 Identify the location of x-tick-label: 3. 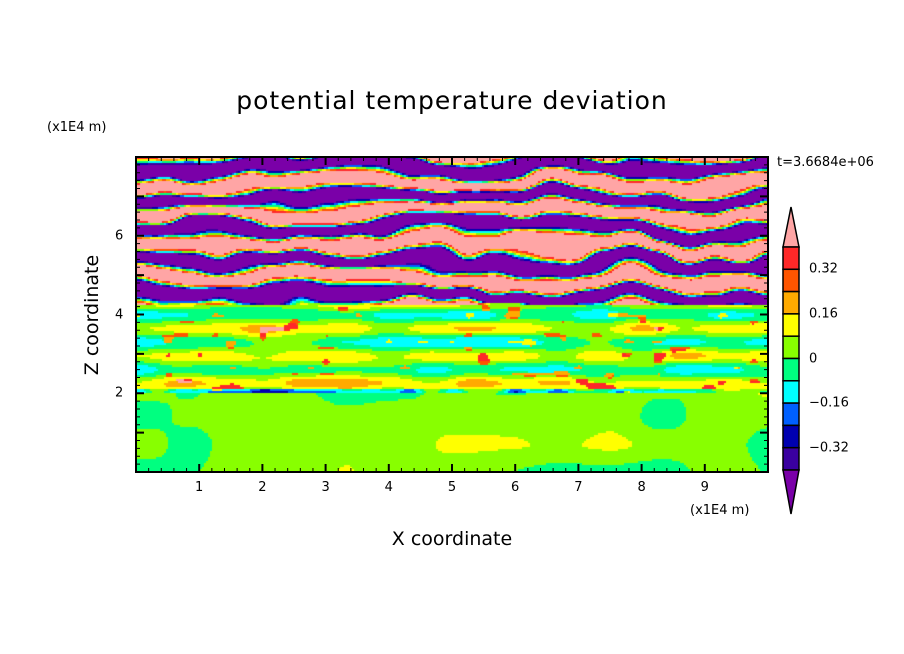
(325, 487).